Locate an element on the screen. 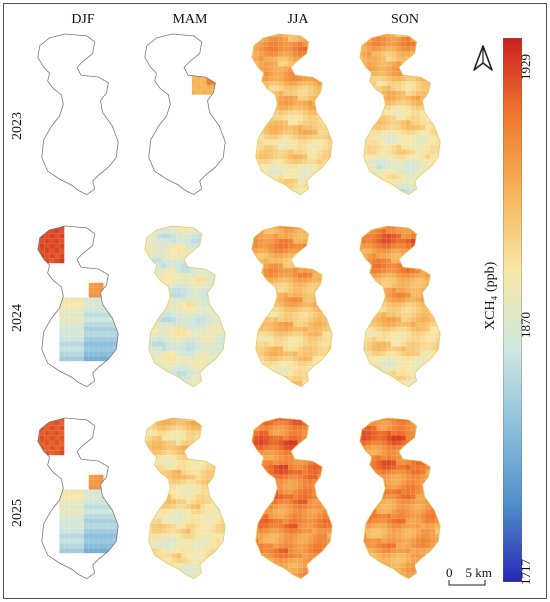  column-label-djf: DJF is located at coordinates (83, 19).